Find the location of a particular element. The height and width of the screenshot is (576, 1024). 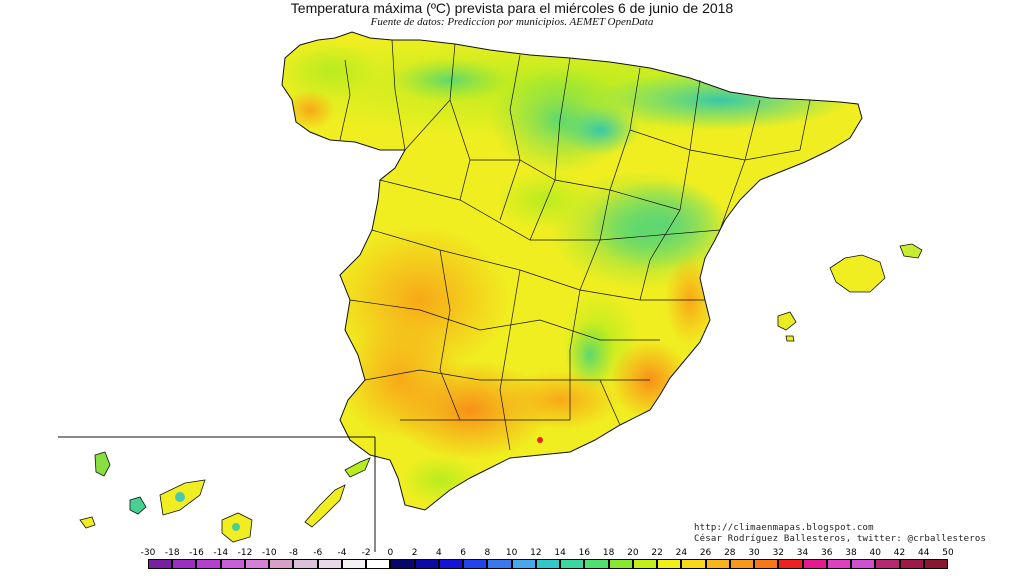

legend-label: -16 is located at coordinates (196, 553).